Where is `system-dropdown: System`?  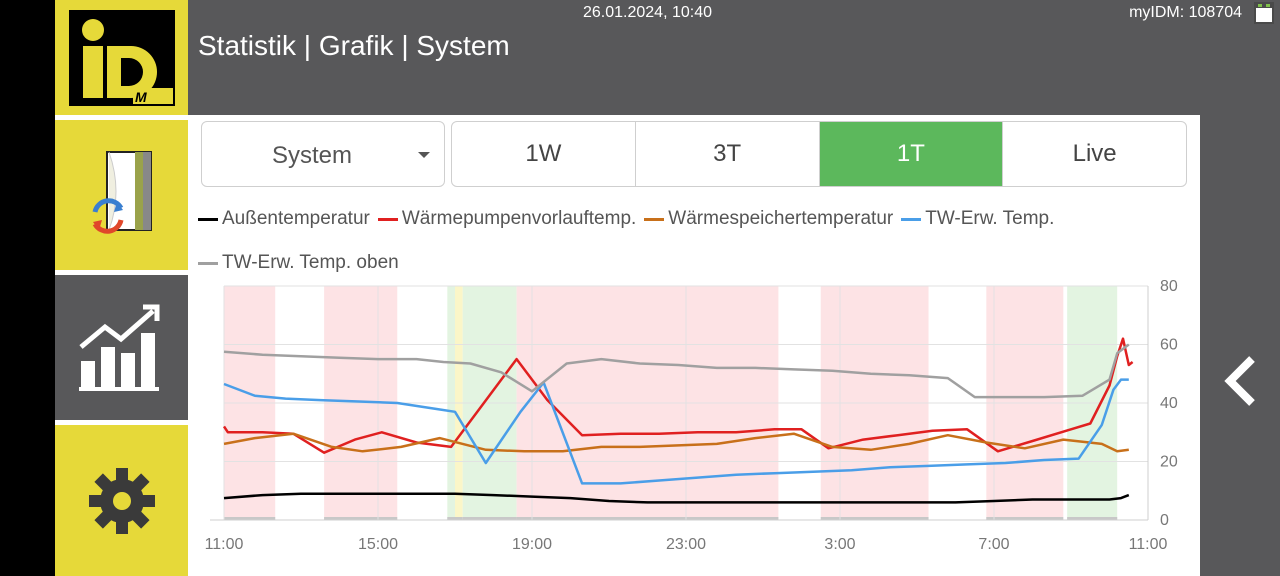 system-dropdown: System is located at coordinates (323, 154).